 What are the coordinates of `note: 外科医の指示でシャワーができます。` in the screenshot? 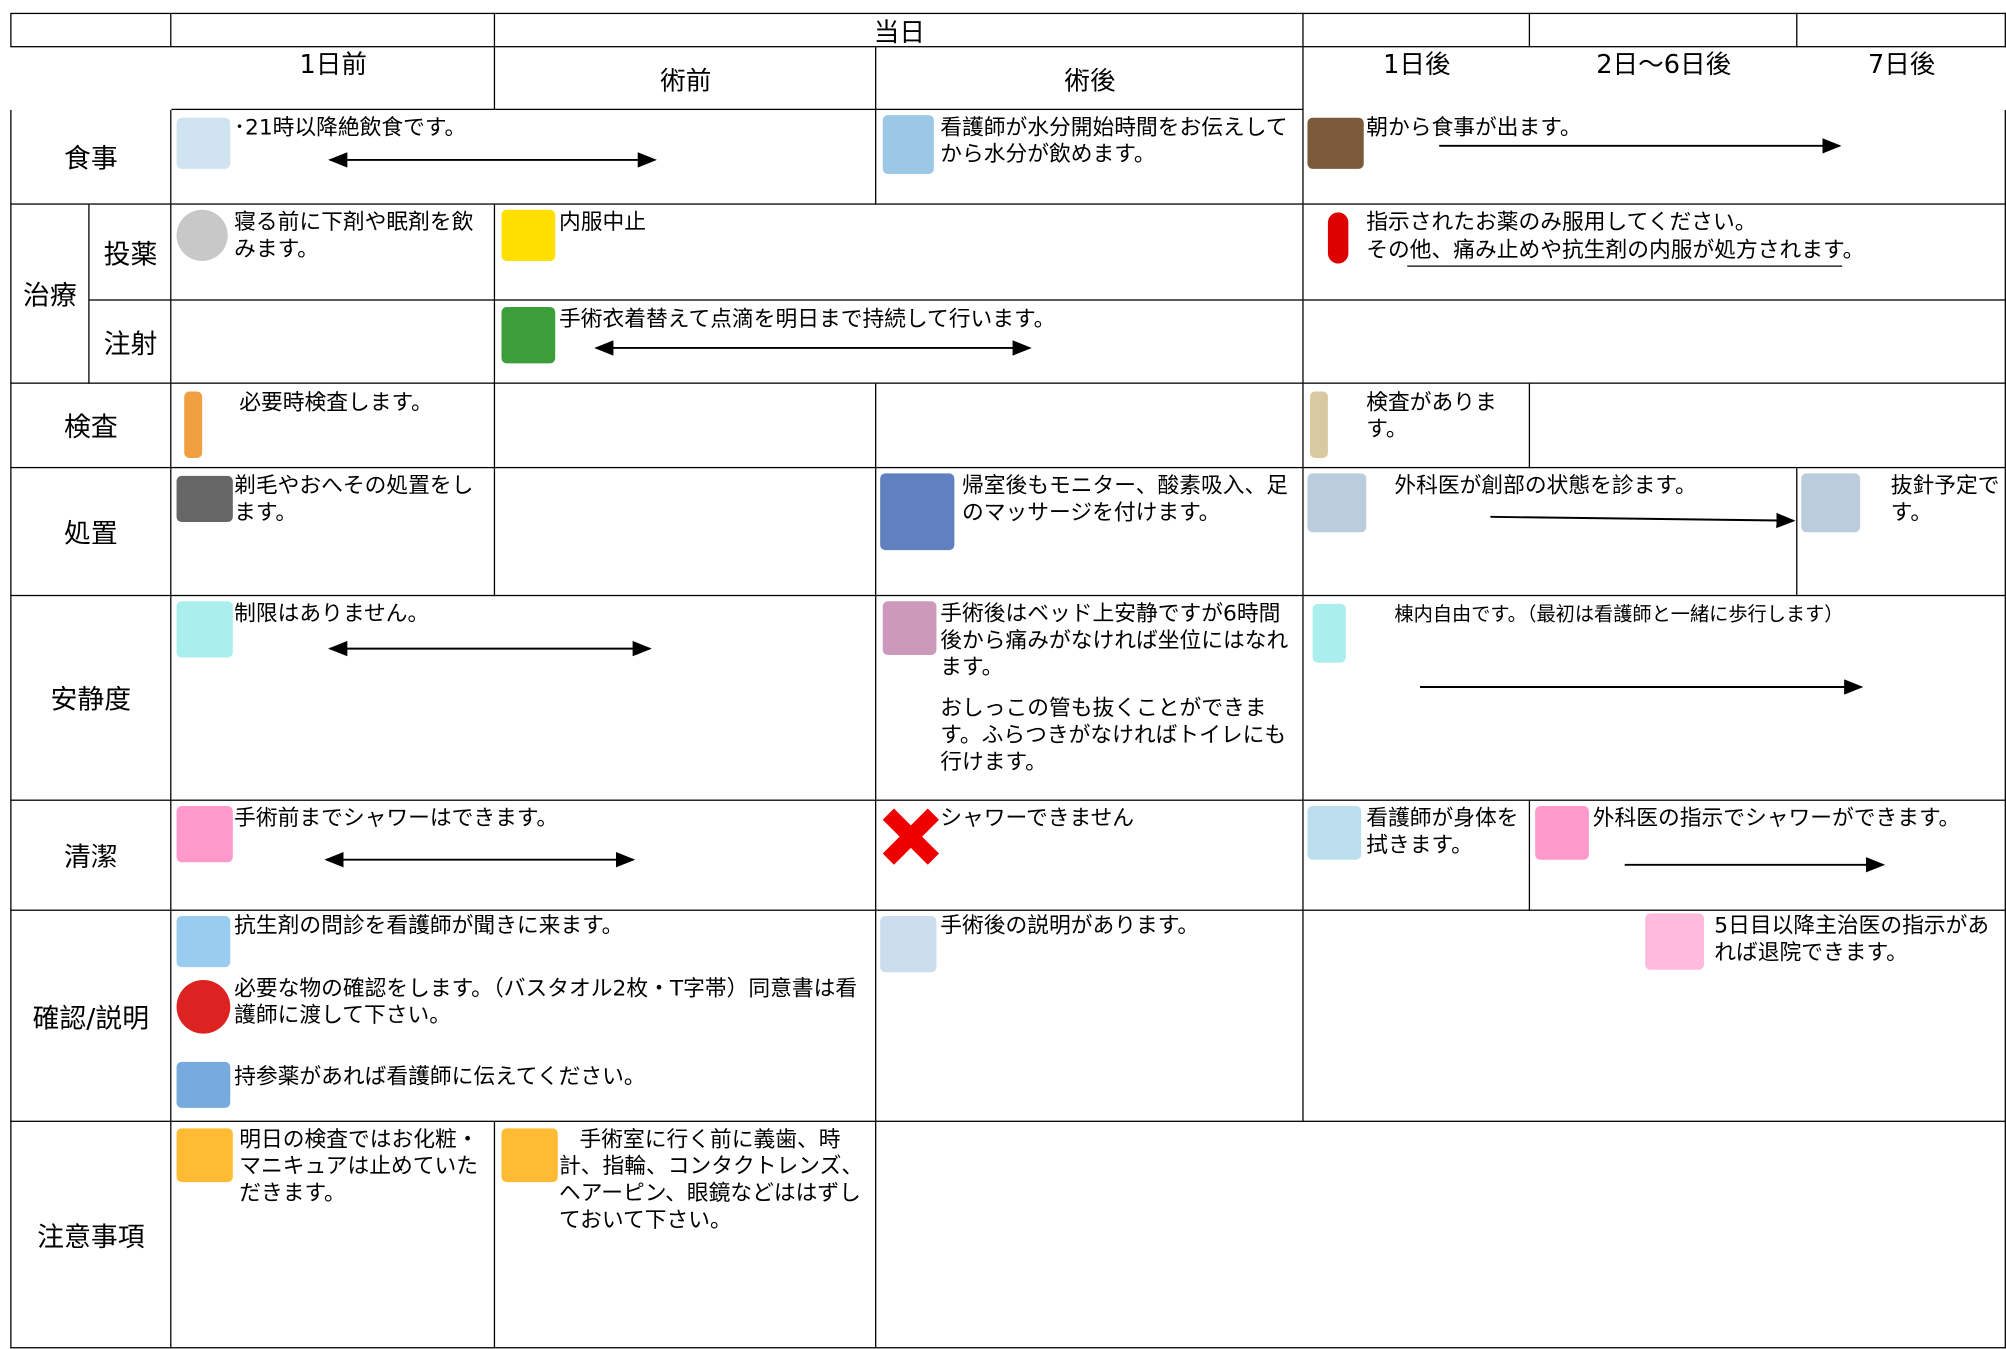 It's located at (1776, 818).